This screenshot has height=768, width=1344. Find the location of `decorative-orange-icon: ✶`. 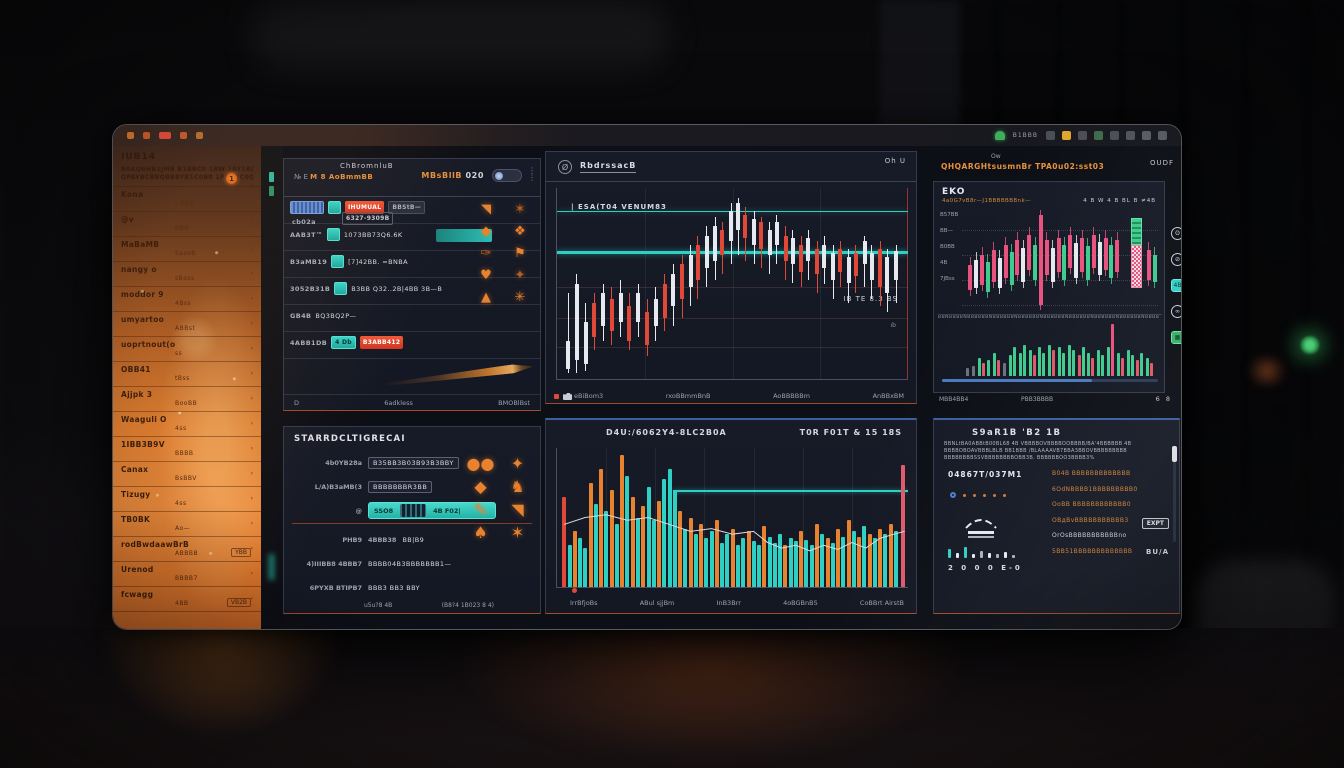

decorative-orange-icon: ✶ is located at coordinates (517, 532).